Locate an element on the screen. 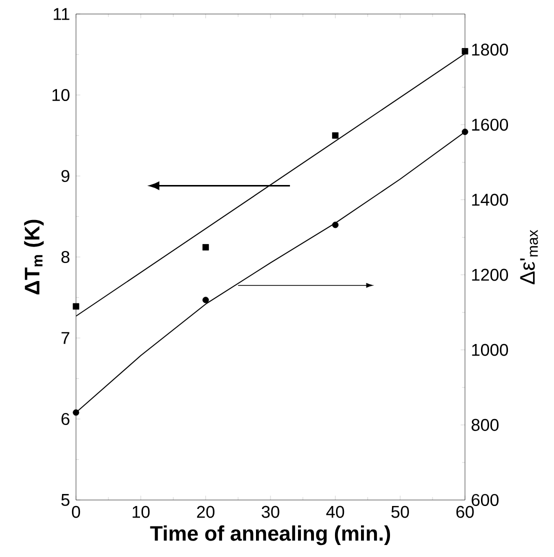 The image size is (554, 557). y2-tick-label: 600 is located at coordinates (485, 500).